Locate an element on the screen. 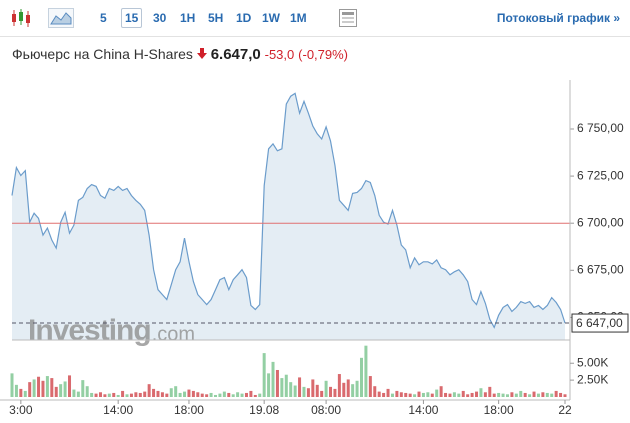 The width and height of the screenshot is (630, 423). change-pct: (-0,79%) is located at coordinates (323, 54).